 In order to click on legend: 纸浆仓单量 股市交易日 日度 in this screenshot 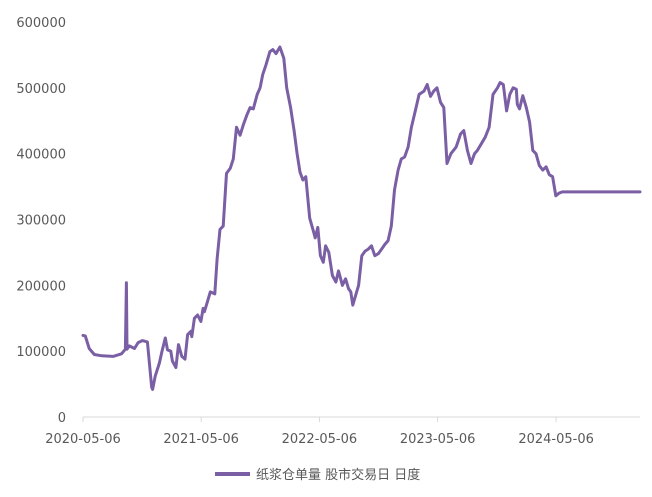, I will do `click(317, 475)`.